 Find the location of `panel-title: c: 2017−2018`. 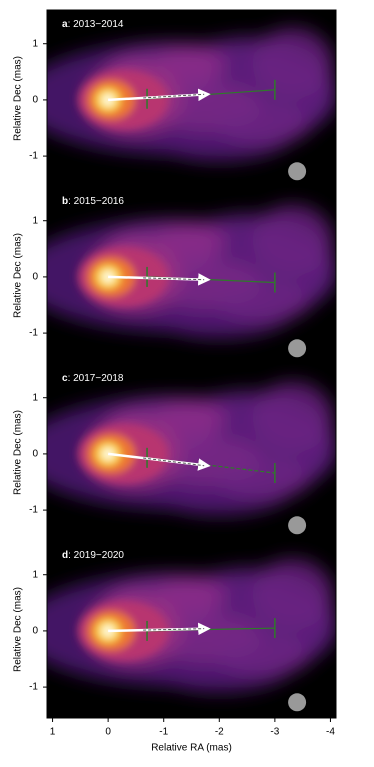

panel-title: c: 2017−2018 is located at coordinates (93, 378).